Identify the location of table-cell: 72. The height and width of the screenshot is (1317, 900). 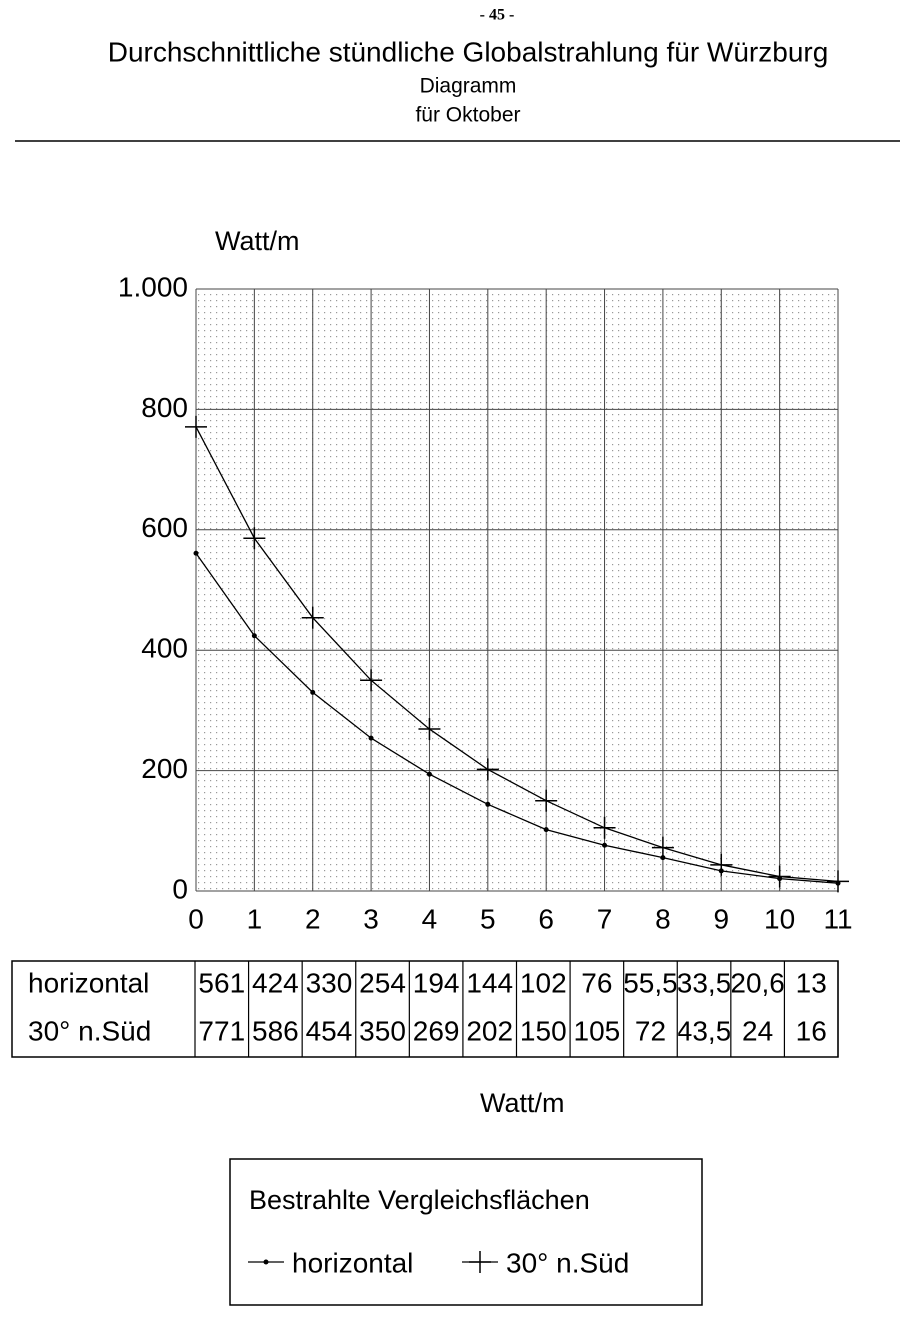
(650, 1030).